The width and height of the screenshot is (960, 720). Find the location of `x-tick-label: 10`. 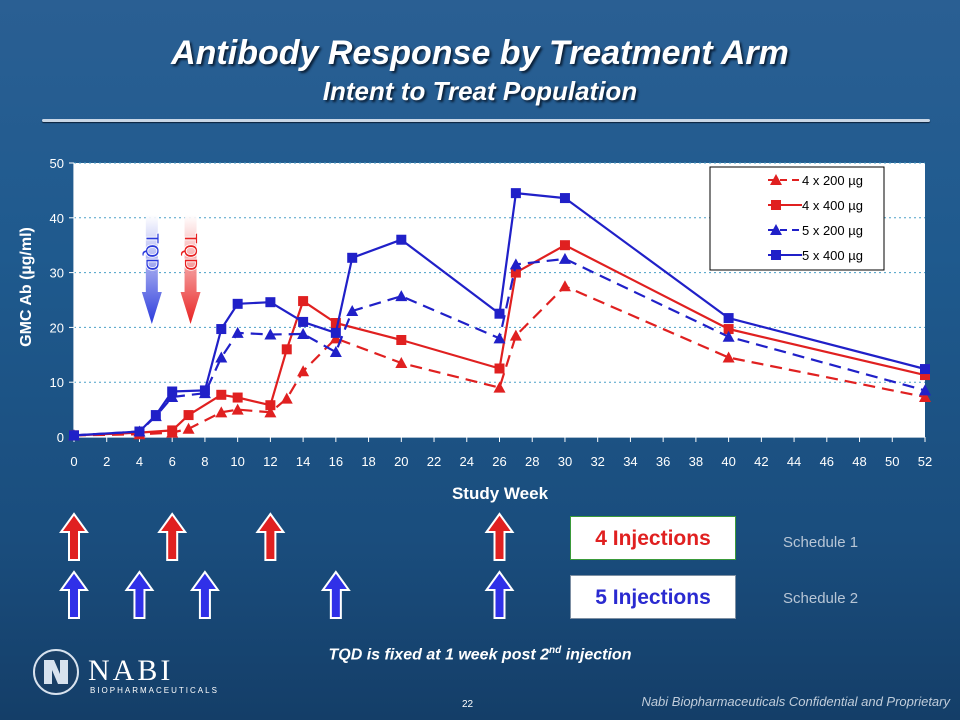

x-tick-label: 10 is located at coordinates (237, 461).